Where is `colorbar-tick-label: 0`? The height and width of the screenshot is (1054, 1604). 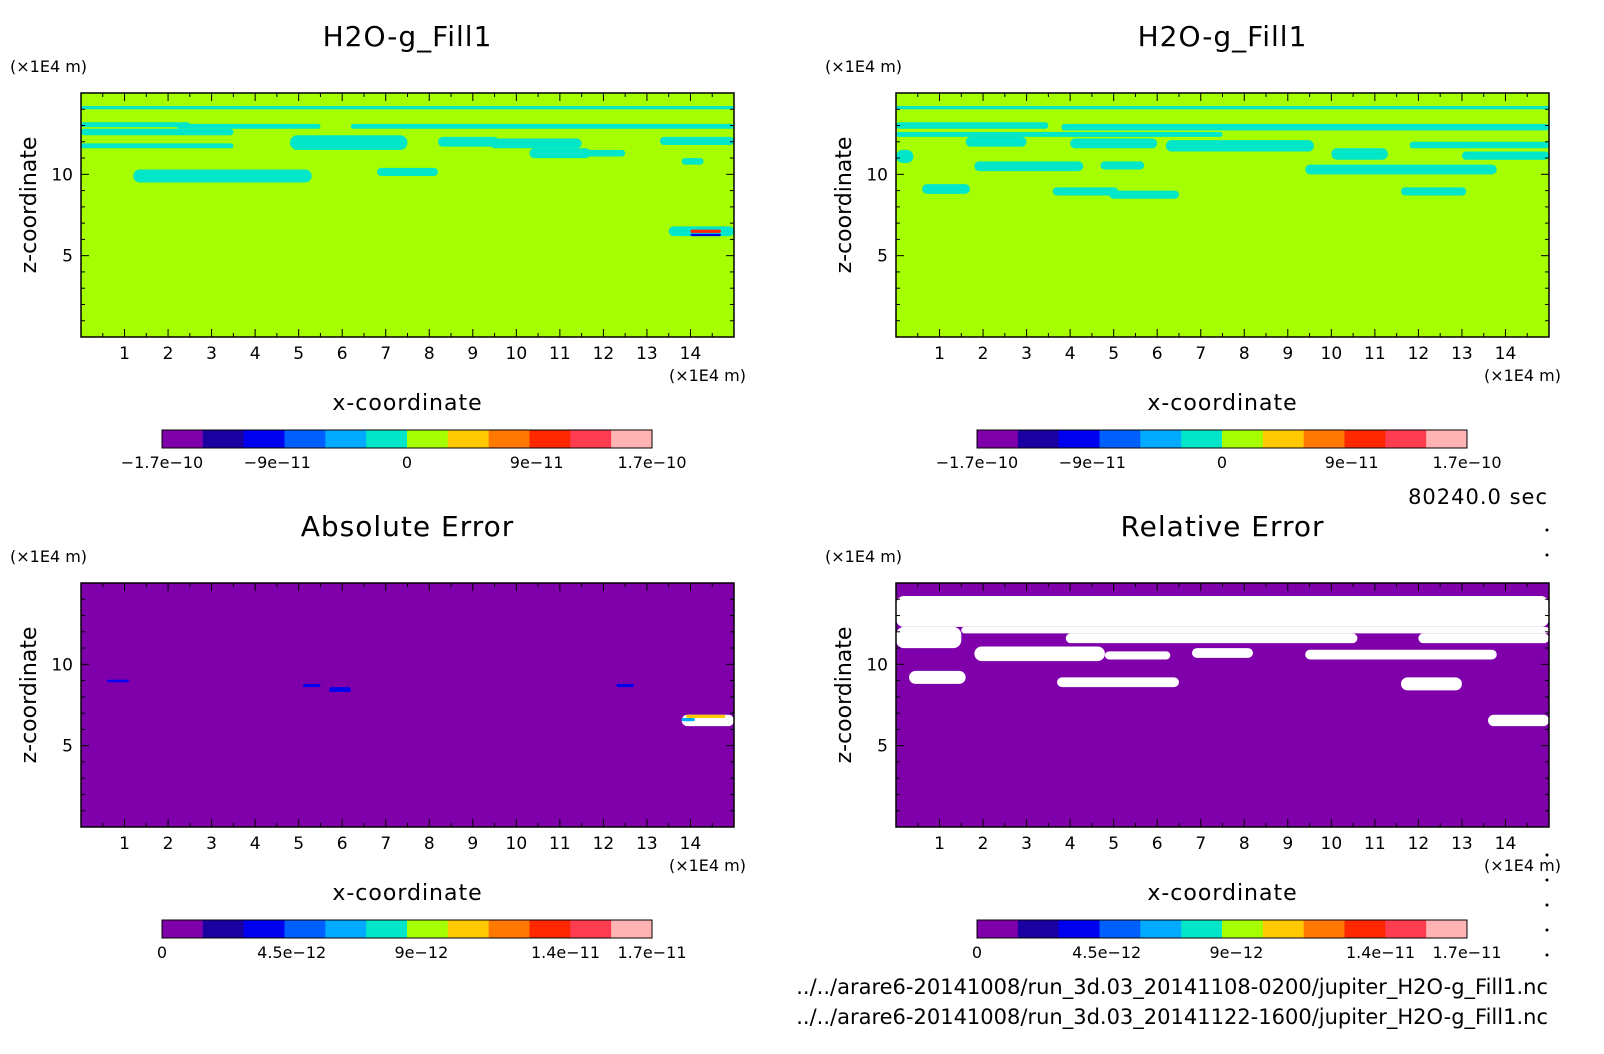 colorbar-tick-label: 0 is located at coordinates (407, 462).